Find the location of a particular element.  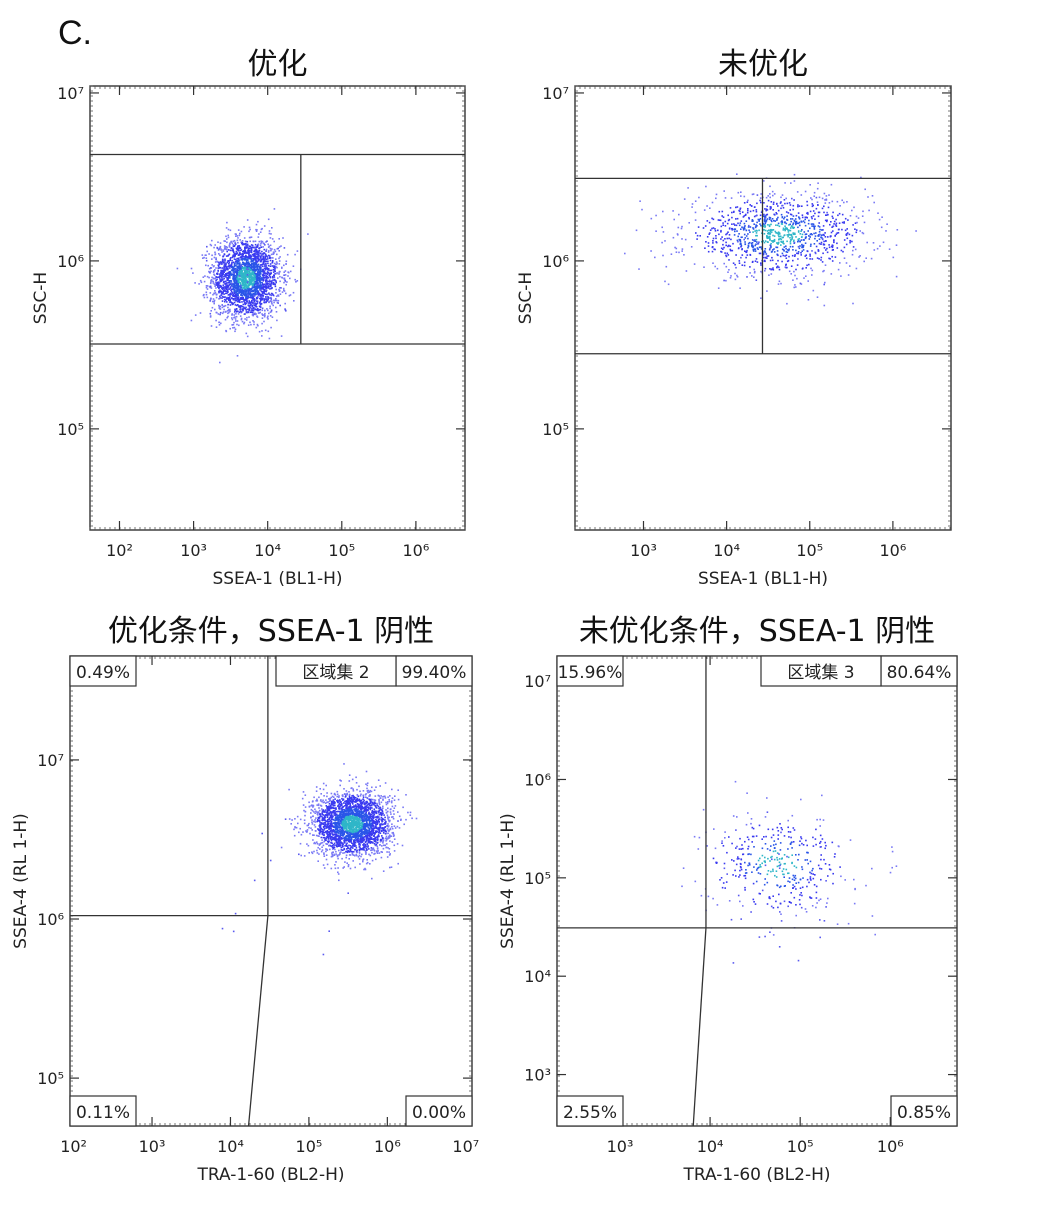

y-tick-label: 10⁵ is located at coordinates (555, 429).